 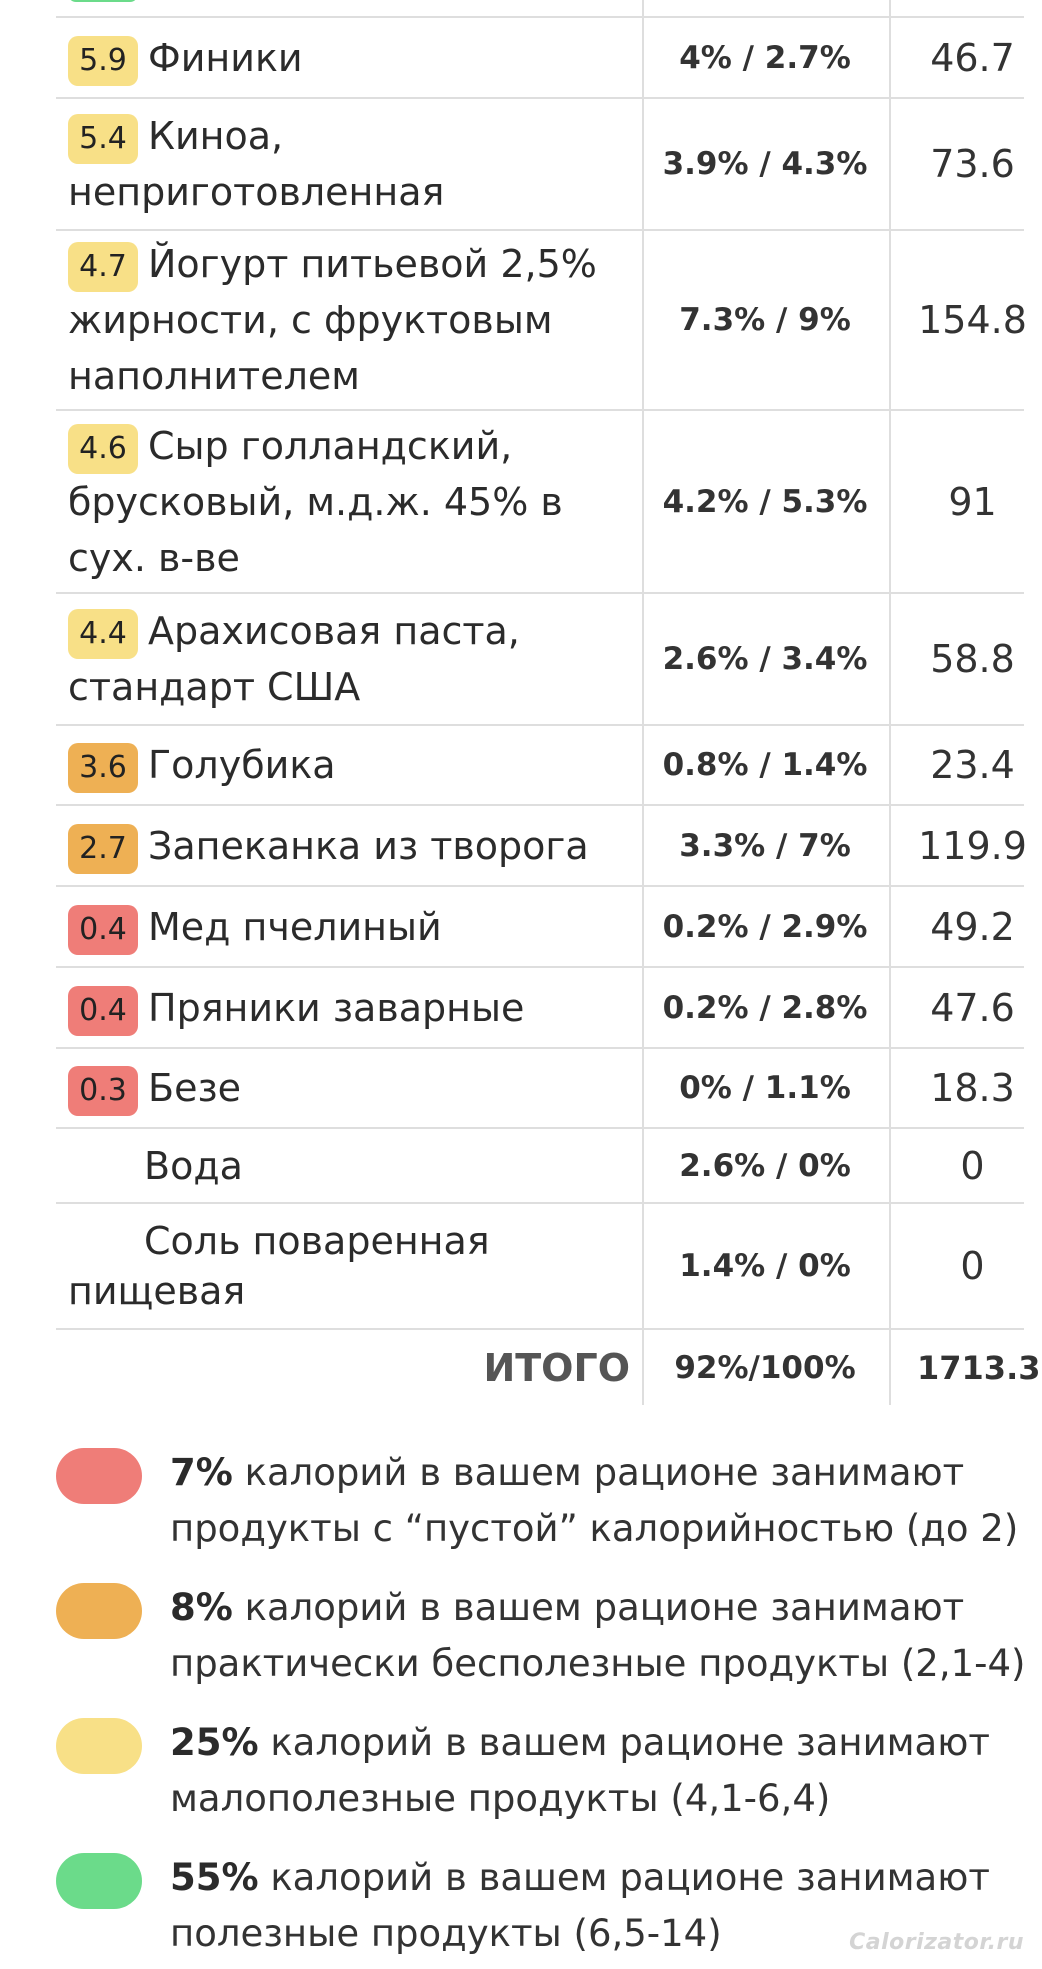 I want to click on food-name: Киноа, неприготовленная, so click(x=256, y=164).